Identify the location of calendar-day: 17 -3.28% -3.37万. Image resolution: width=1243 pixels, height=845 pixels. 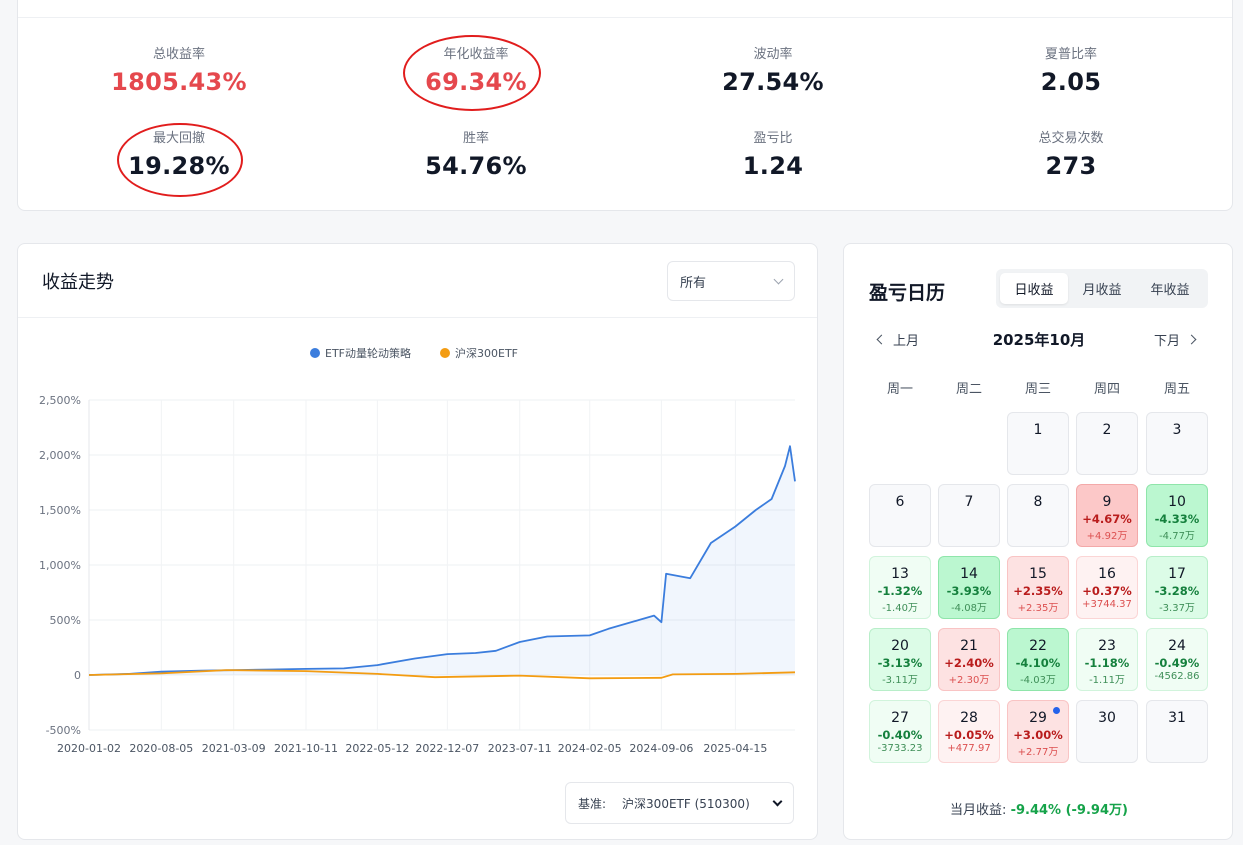
(1177, 587).